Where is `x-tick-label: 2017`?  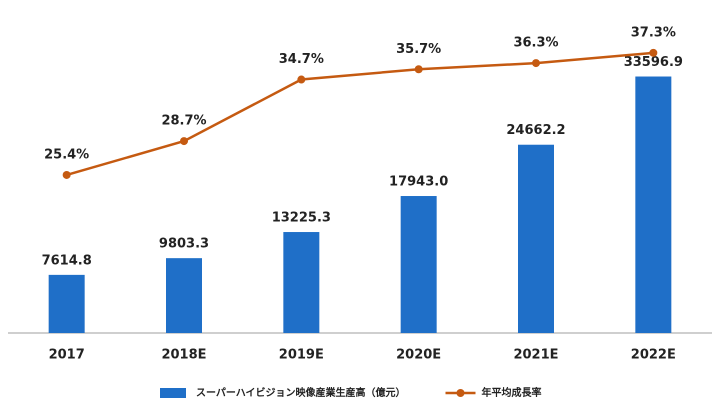
x-tick-label: 2017 is located at coordinates (67, 355).